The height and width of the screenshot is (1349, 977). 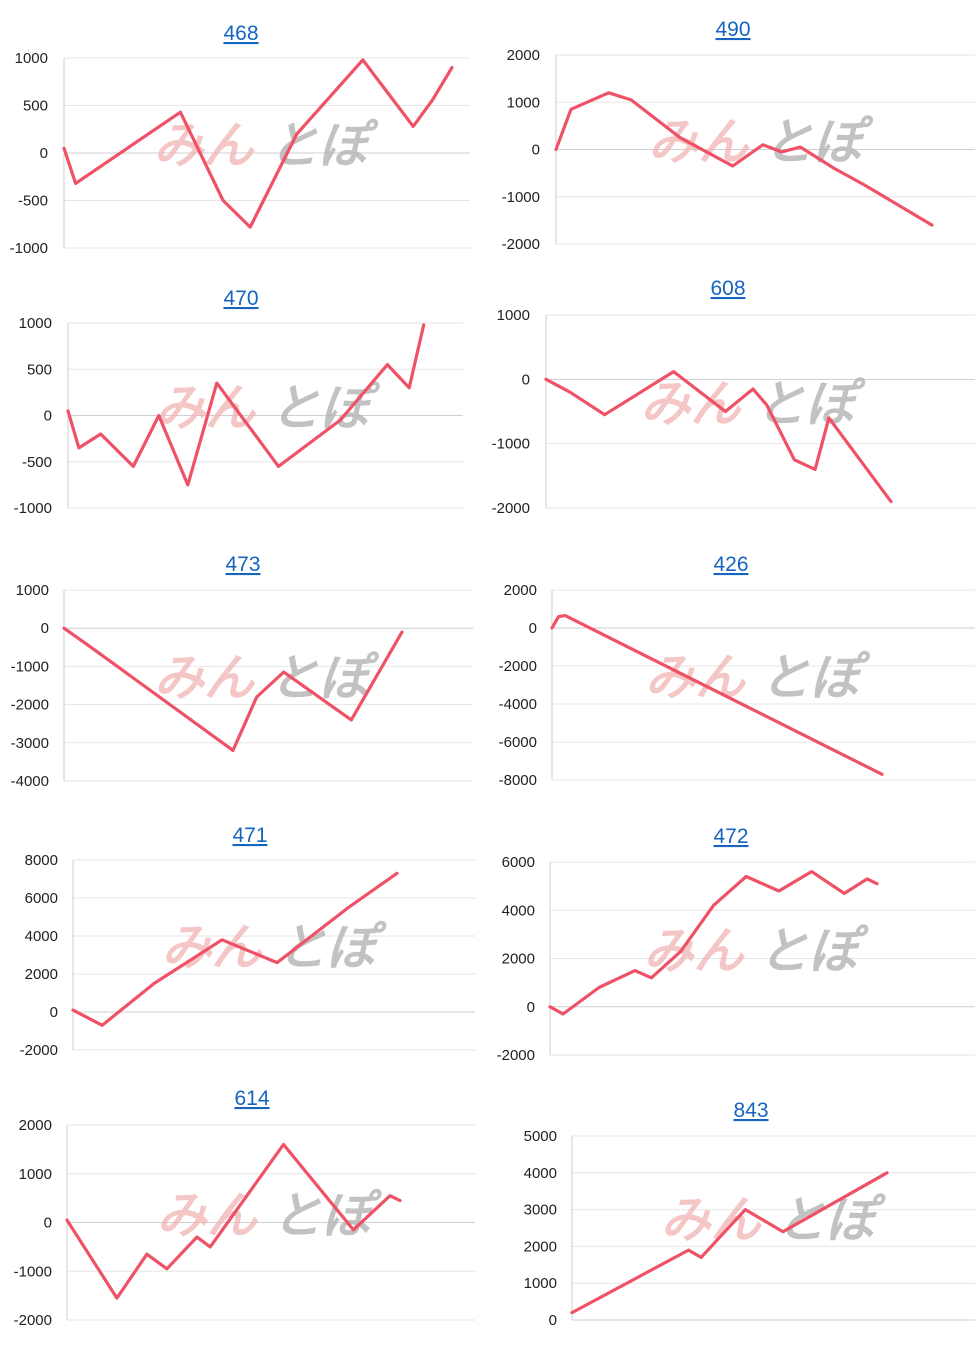 I want to click on chart-title-link: 471, so click(x=249, y=835).